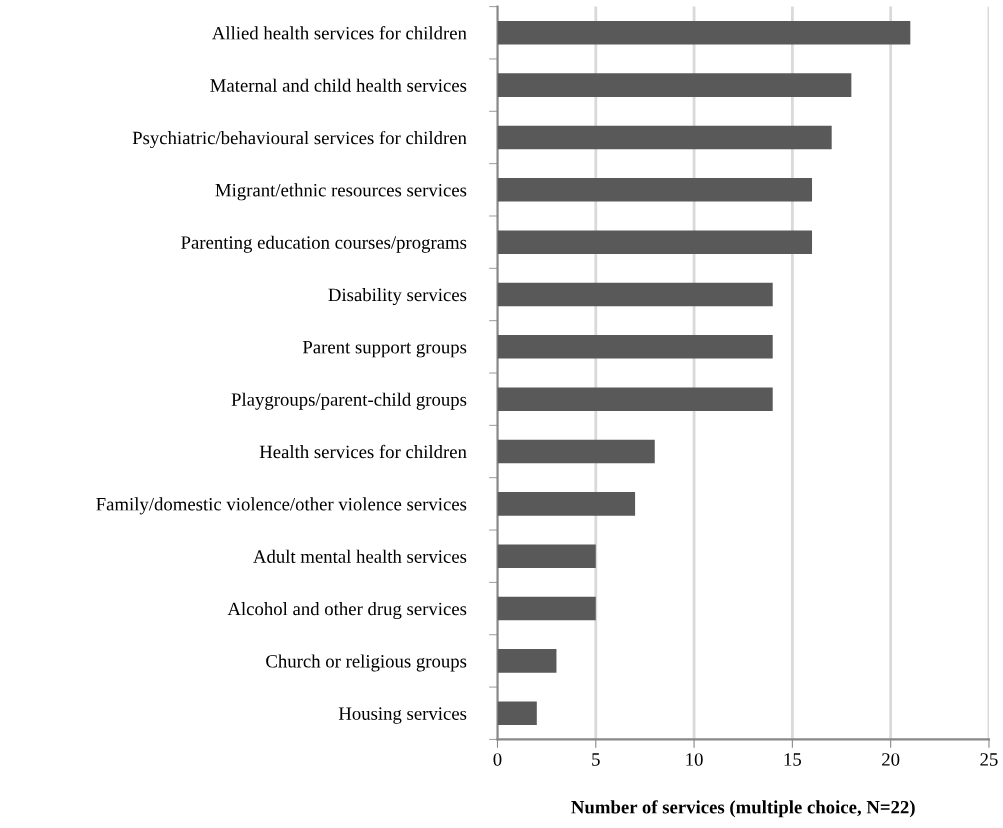 The width and height of the screenshot is (1003, 828). What do you see at coordinates (341, 192) in the screenshot?
I see `y-tick-label: Migrant/ethnic resources services` at bounding box center [341, 192].